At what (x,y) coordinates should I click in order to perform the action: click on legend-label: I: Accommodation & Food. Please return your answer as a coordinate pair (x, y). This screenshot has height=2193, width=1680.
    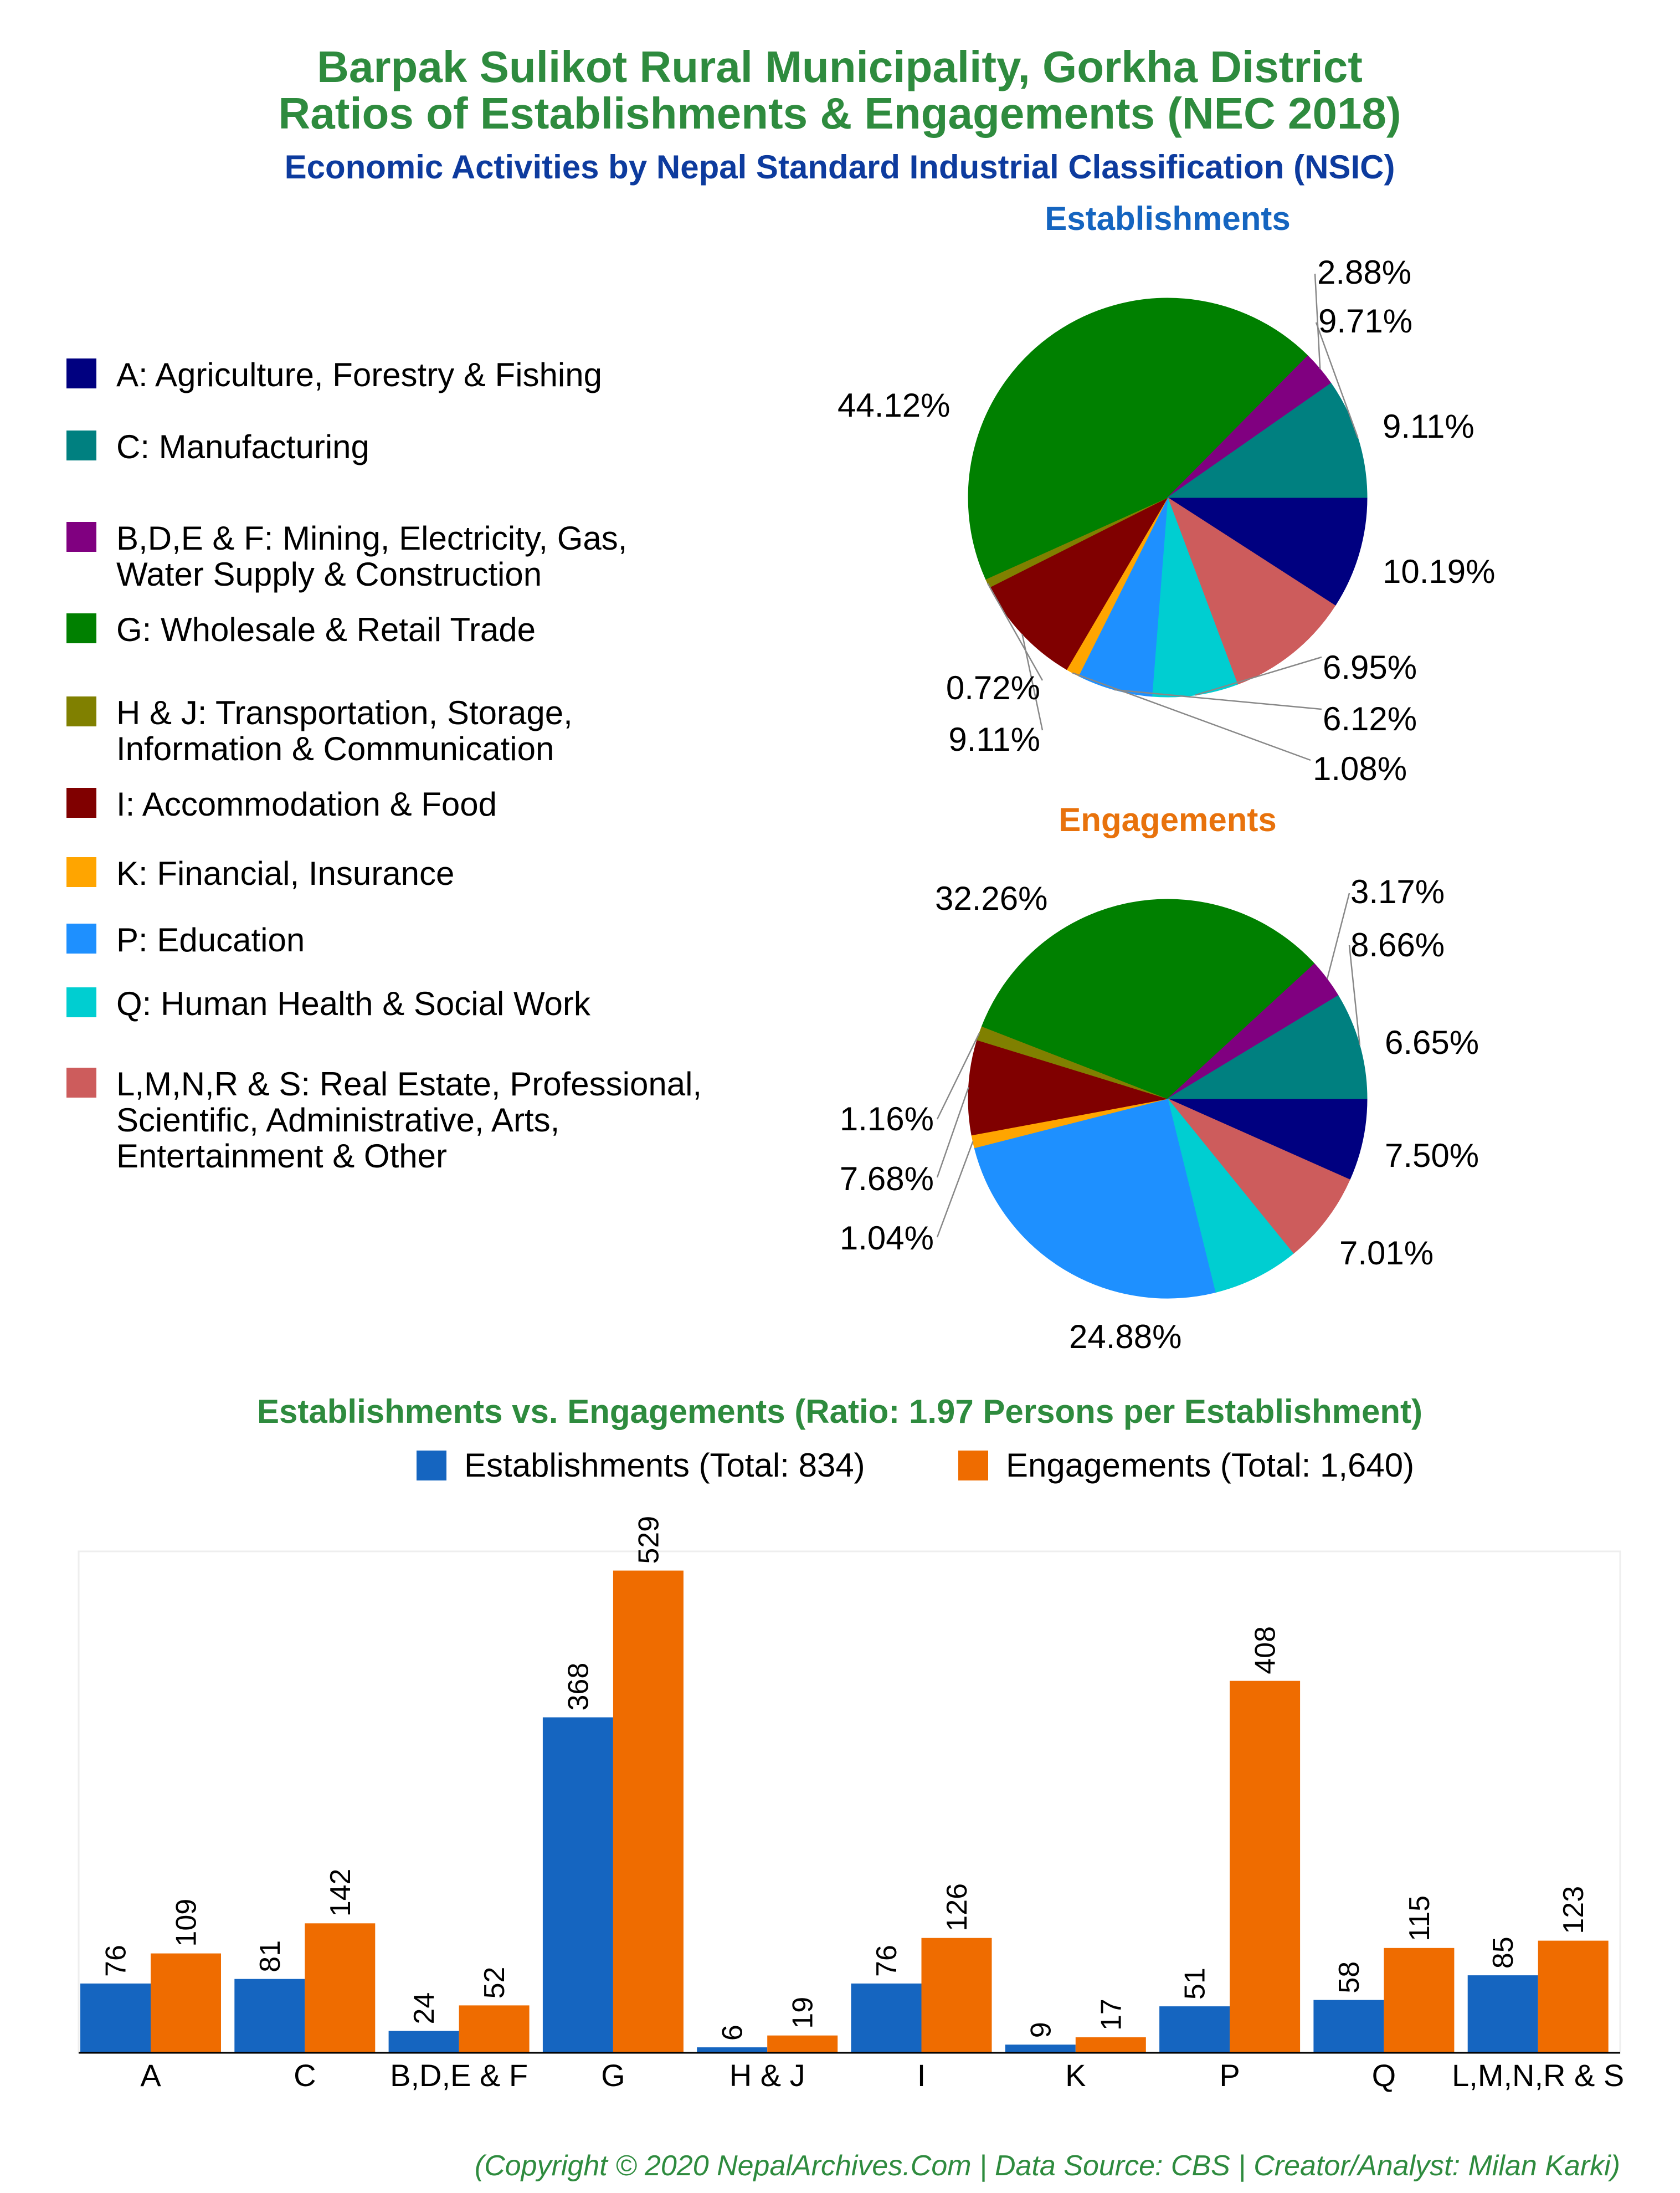
    Looking at the image, I should click on (306, 804).